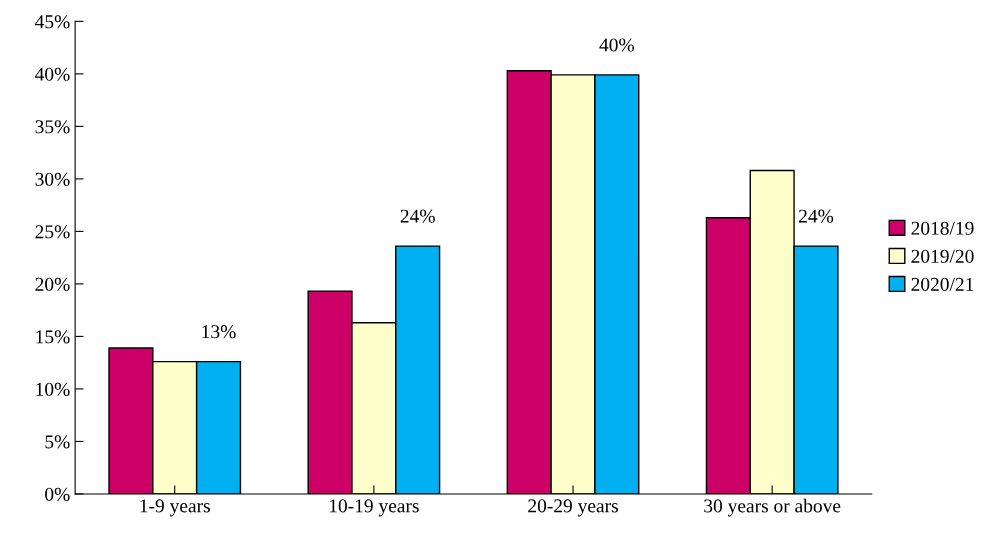  Describe the element at coordinates (573, 508) in the screenshot. I see `x-tick-label: 20-29 years` at that location.